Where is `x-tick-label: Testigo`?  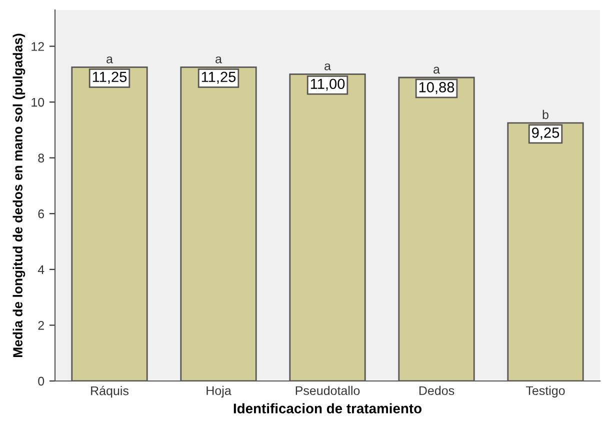 x-tick-label: Testigo is located at coordinates (545, 392).